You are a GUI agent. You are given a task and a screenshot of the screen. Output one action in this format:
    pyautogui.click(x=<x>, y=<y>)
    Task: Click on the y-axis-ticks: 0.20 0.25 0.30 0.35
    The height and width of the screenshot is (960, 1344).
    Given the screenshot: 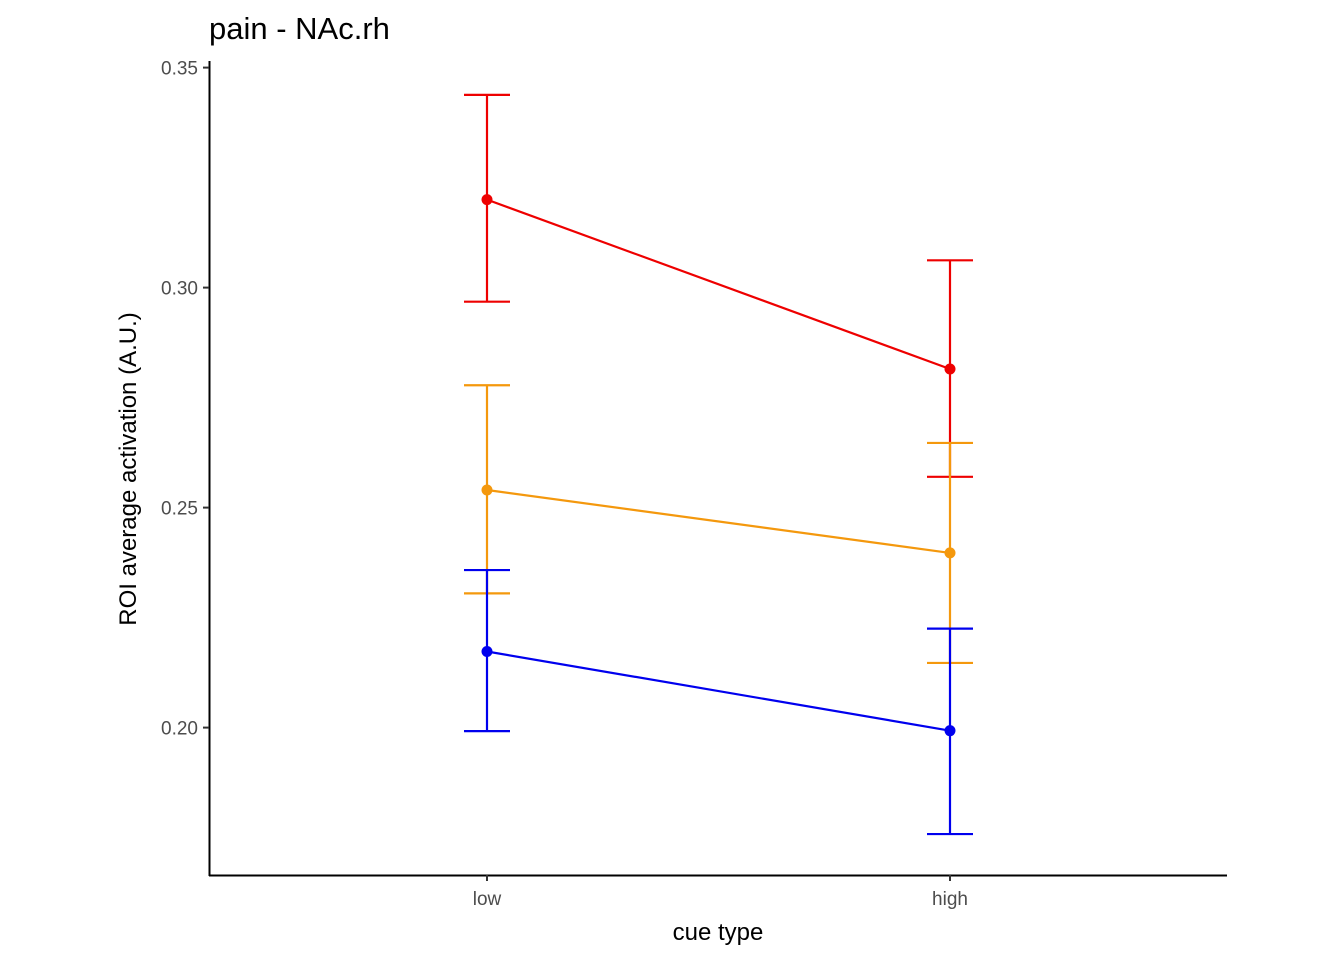 What is the action you would take?
    pyautogui.click(x=185, y=399)
    